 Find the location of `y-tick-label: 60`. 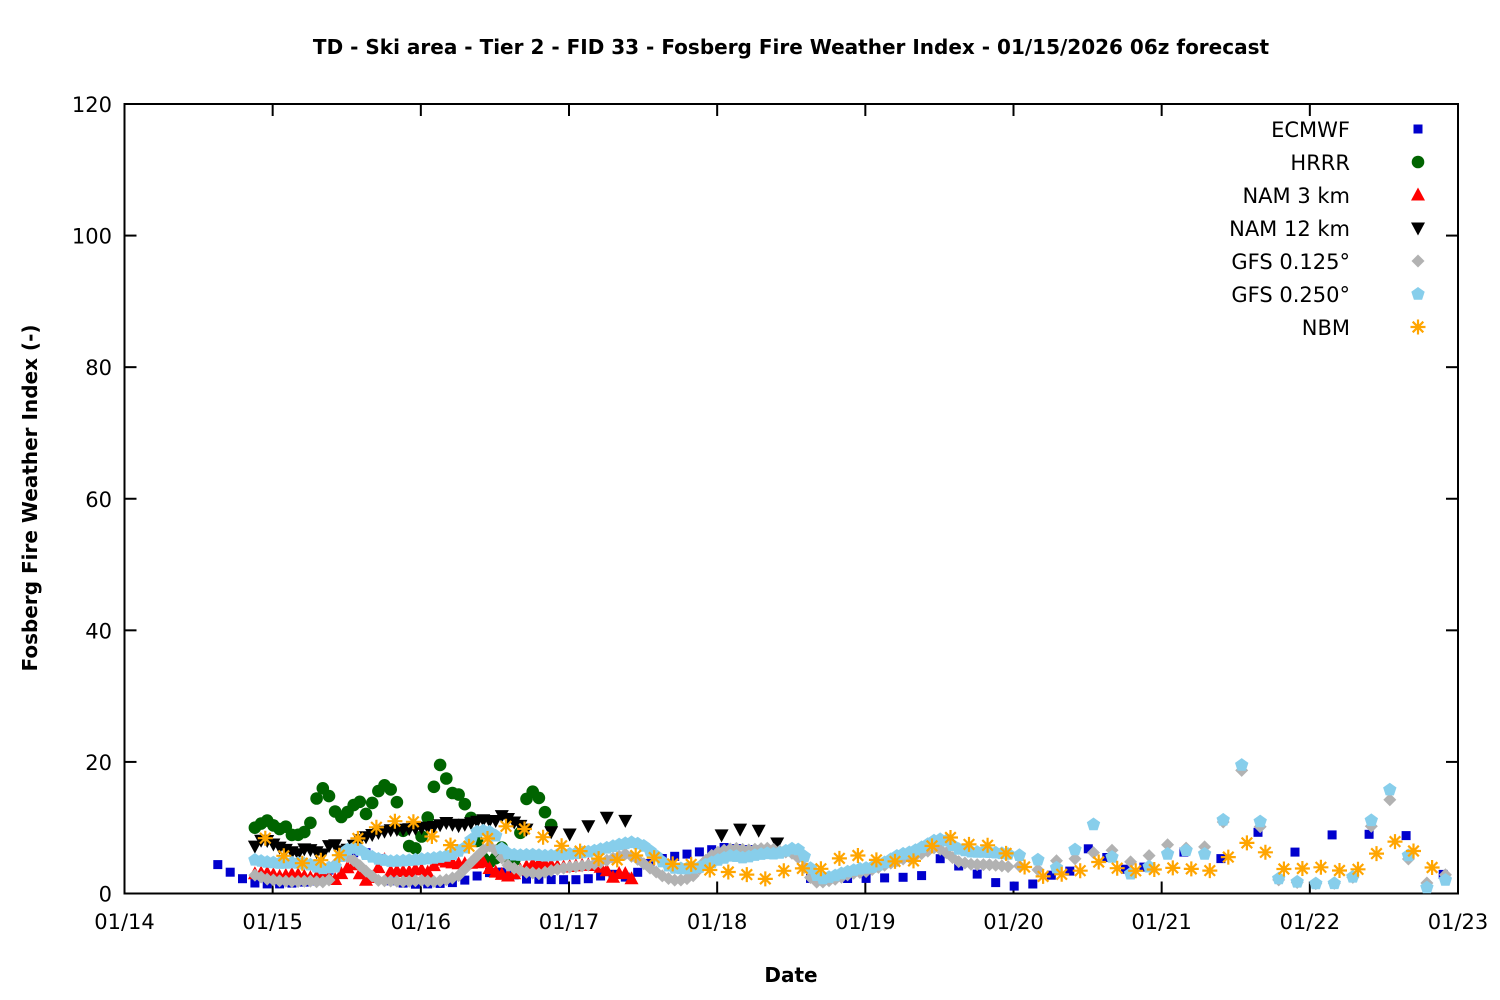

y-tick-label: 60 is located at coordinates (98, 500).